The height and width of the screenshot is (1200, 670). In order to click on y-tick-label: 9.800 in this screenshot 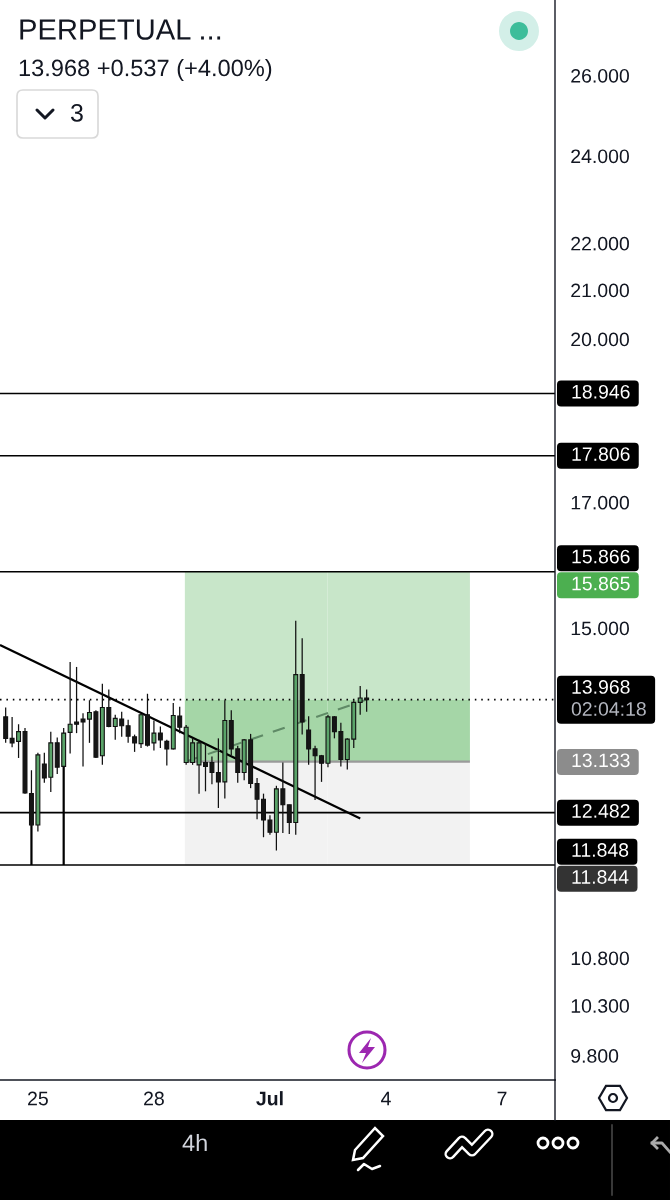, I will do `click(595, 1056)`.